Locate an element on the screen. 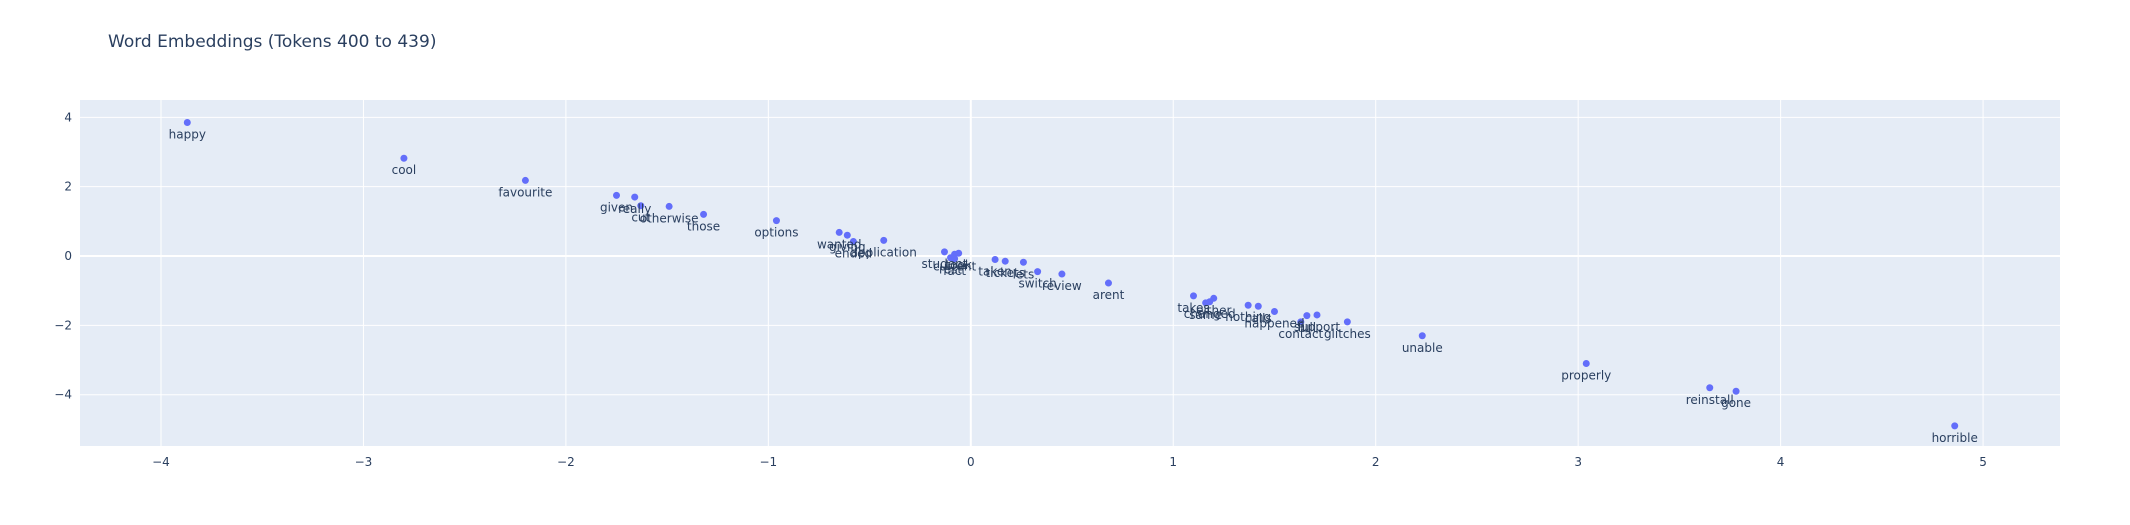  point-label: giving is located at coordinates (847, 247).